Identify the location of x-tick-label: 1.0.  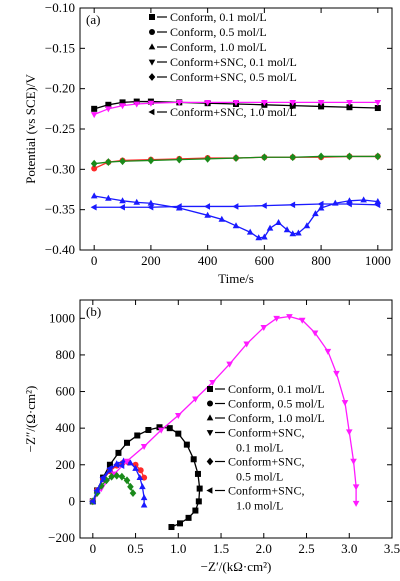
(178, 548).